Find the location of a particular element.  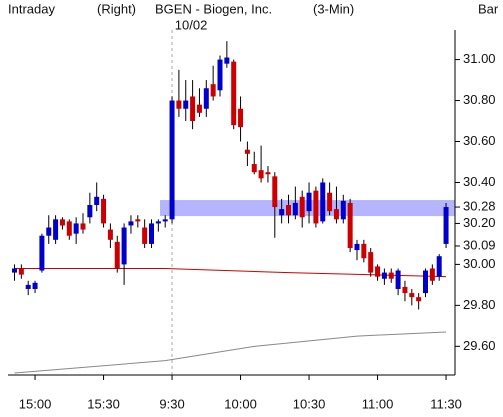

y-tick-label: 30.60 is located at coordinates (479, 140).